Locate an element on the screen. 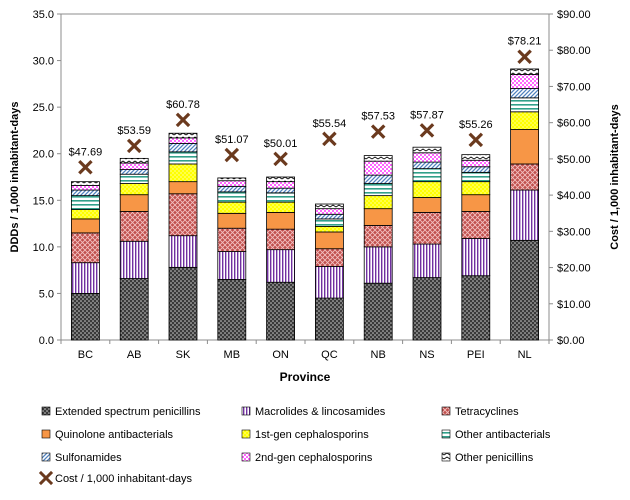 The height and width of the screenshot is (500, 630). right-tick-label: $30.00 is located at coordinates (574, 232).